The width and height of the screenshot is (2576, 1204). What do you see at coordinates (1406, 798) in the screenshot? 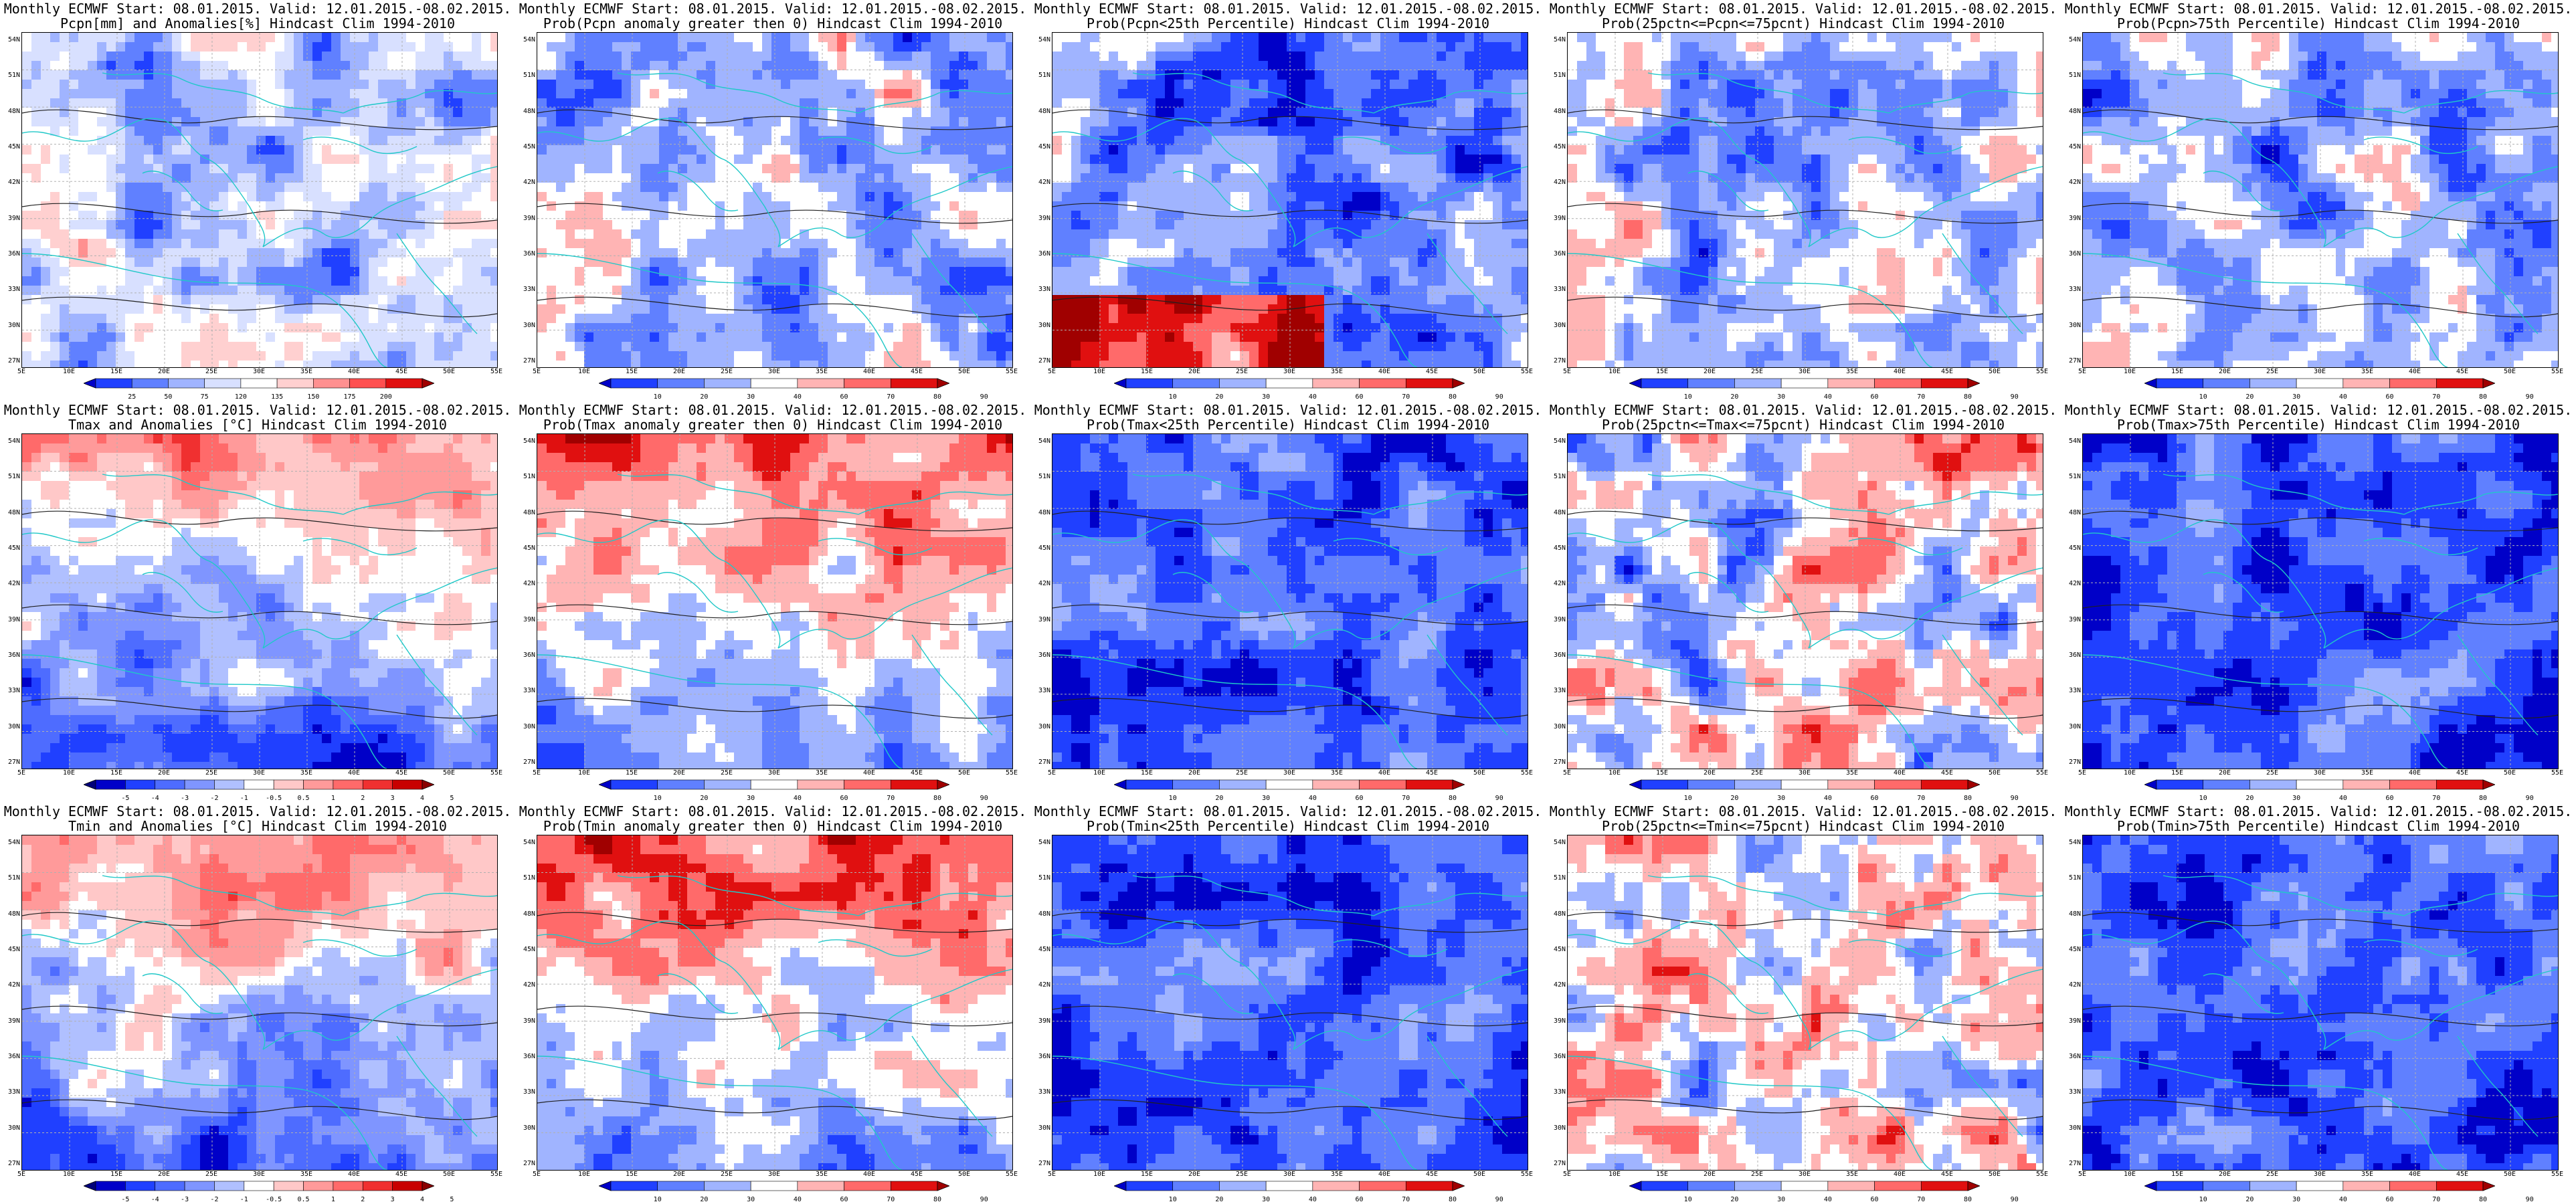
I see `color-bar-label: 70` at bounding box center [1406, 798].